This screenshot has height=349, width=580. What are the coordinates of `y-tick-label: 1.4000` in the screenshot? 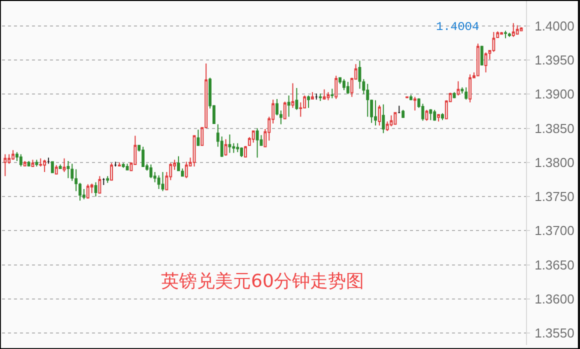 It's located at (554, 26).